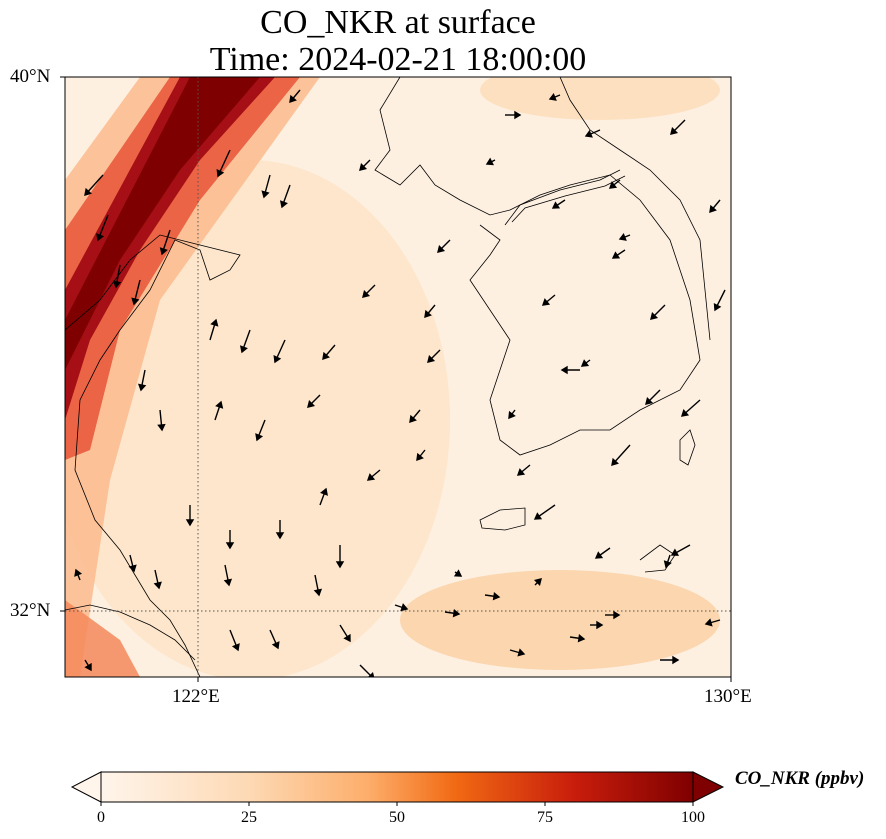 Image resolution: width=886 pixels, height=839 pixels. I want to click on colorbar-tick-0: 0, so click(101, 817).